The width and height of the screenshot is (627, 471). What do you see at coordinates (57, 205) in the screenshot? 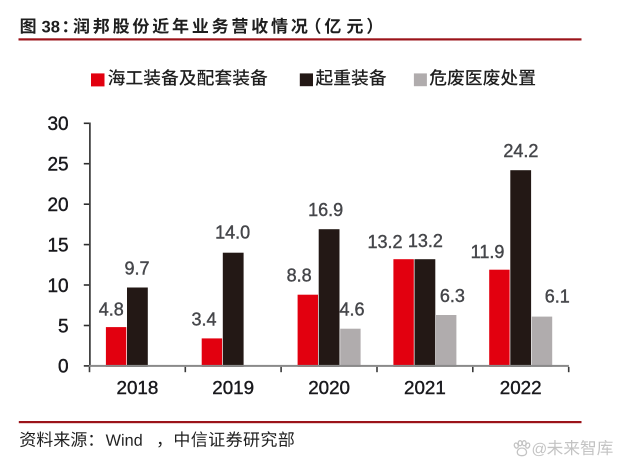
I see `svg-text: 20` at bounding box center [57, 205].